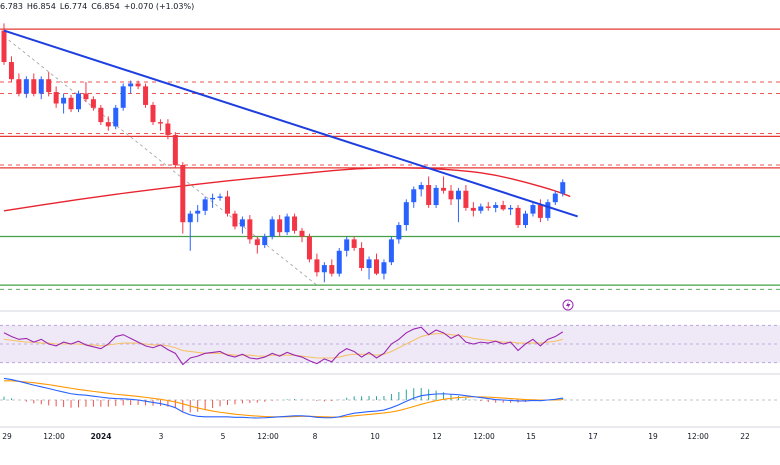 This screenshot has width=780, height=465. What do you see at coordinates (11, 6) in the screenshot?
I see `ohlc-open: 6.783` at bounding box center [11, 6].